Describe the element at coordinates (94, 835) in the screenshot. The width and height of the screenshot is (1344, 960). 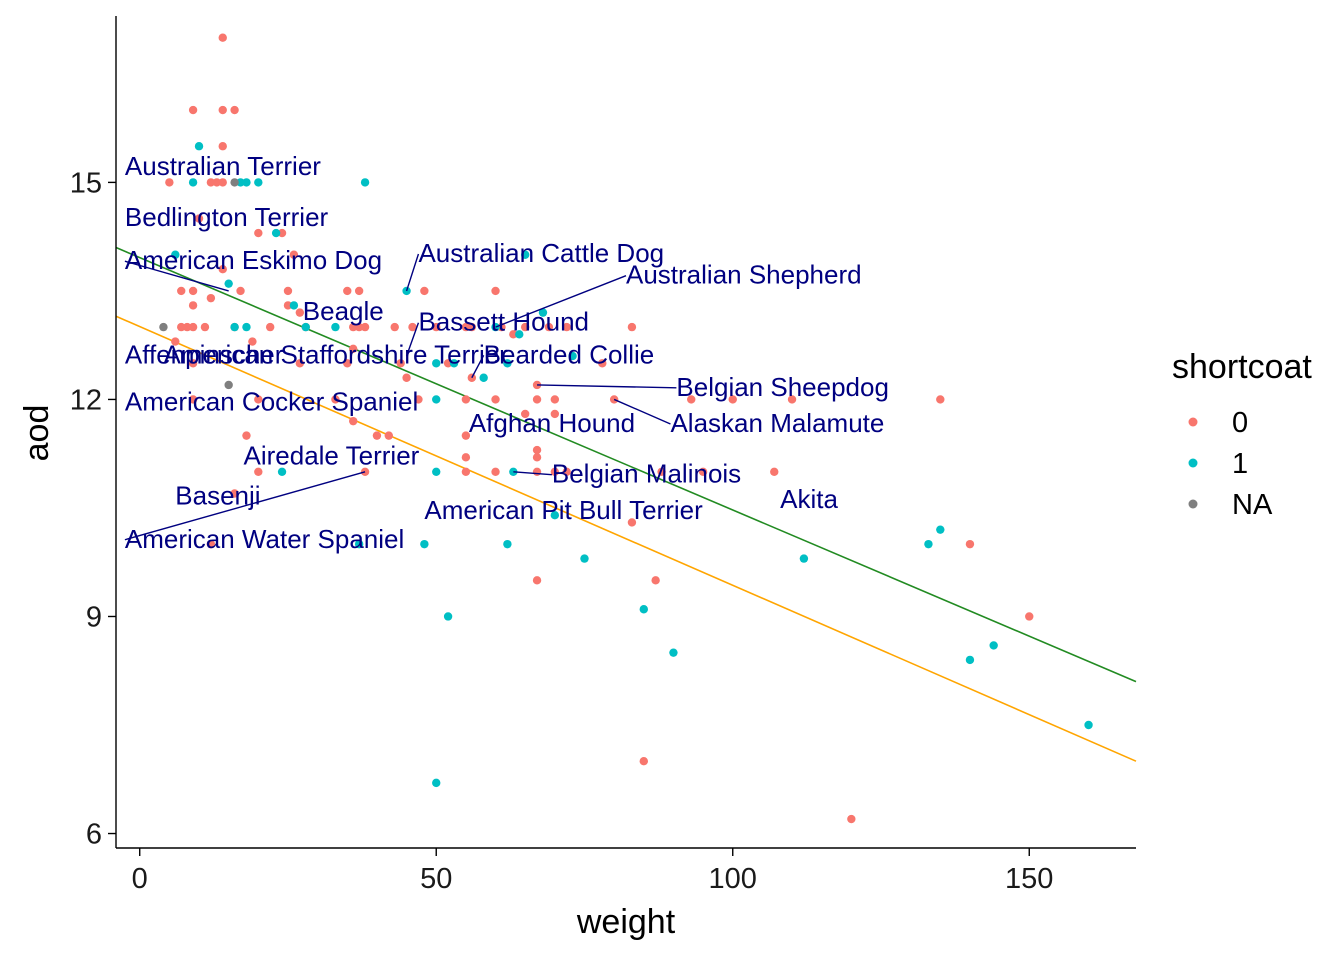
I see `y-tick-label: 6` at that location.